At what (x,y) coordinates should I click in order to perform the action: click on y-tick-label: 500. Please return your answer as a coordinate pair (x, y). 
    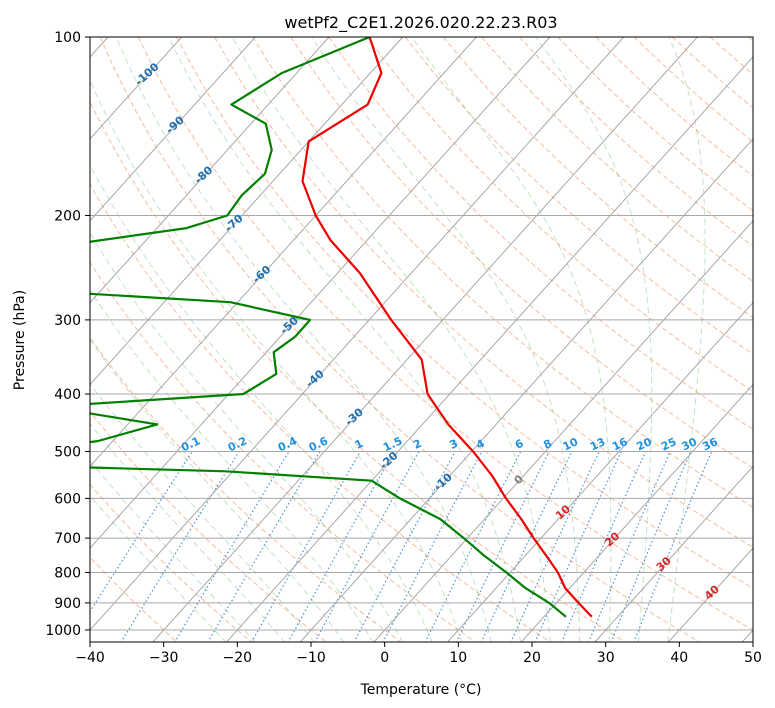
    Looking at the image, I should click on (67, 453).